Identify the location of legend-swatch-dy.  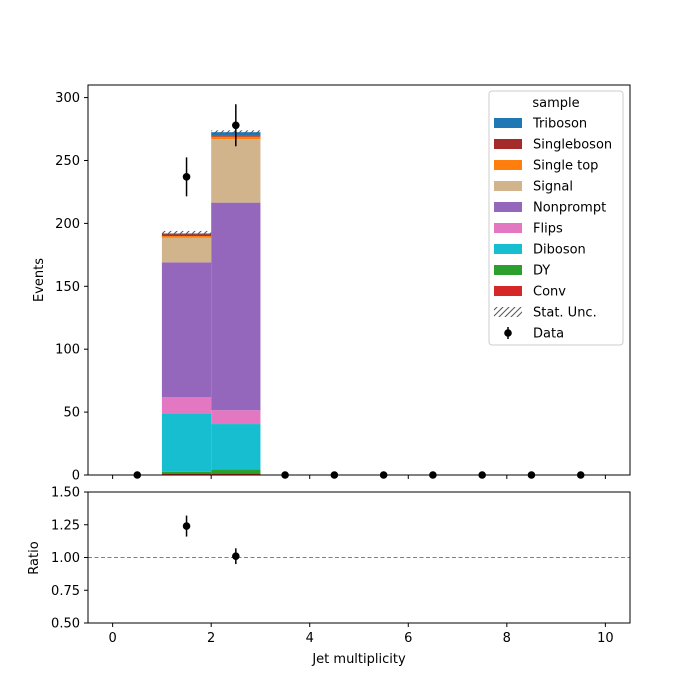
(508, 270).